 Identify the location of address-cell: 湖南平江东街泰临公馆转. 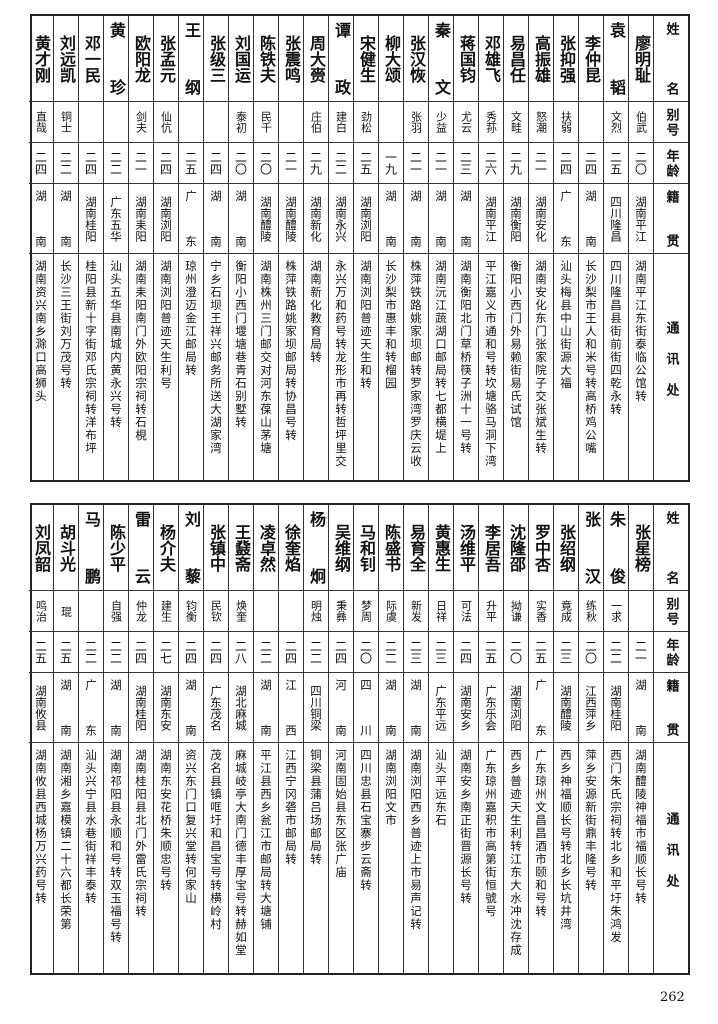
(641, 367).